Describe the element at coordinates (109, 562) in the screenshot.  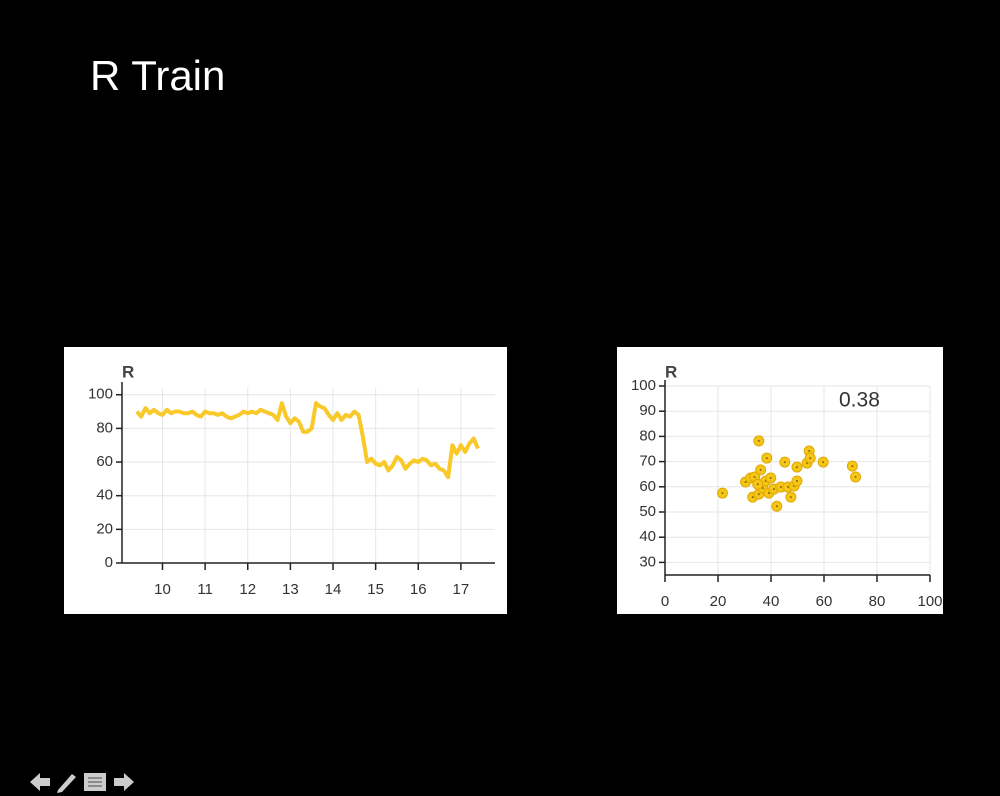
I see `y-tick-label: 0` at that location.